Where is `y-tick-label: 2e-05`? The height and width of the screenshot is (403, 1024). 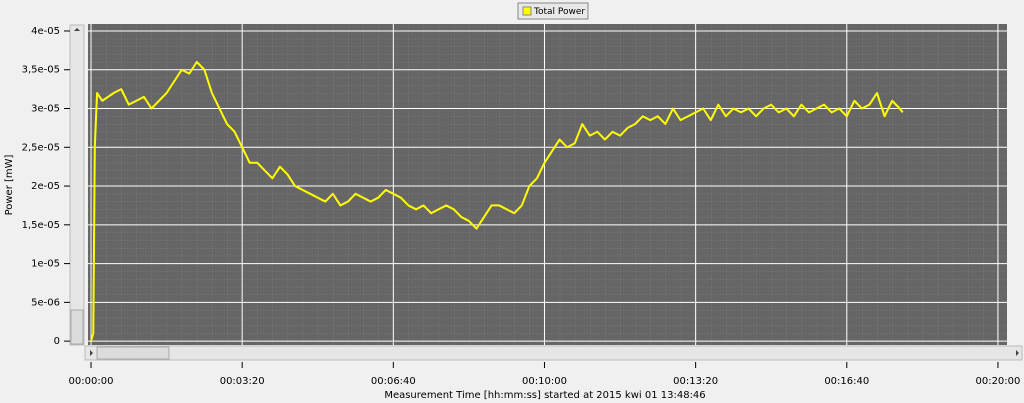
y-tick-label: 2e-05 is located at coordinates (45, 186).